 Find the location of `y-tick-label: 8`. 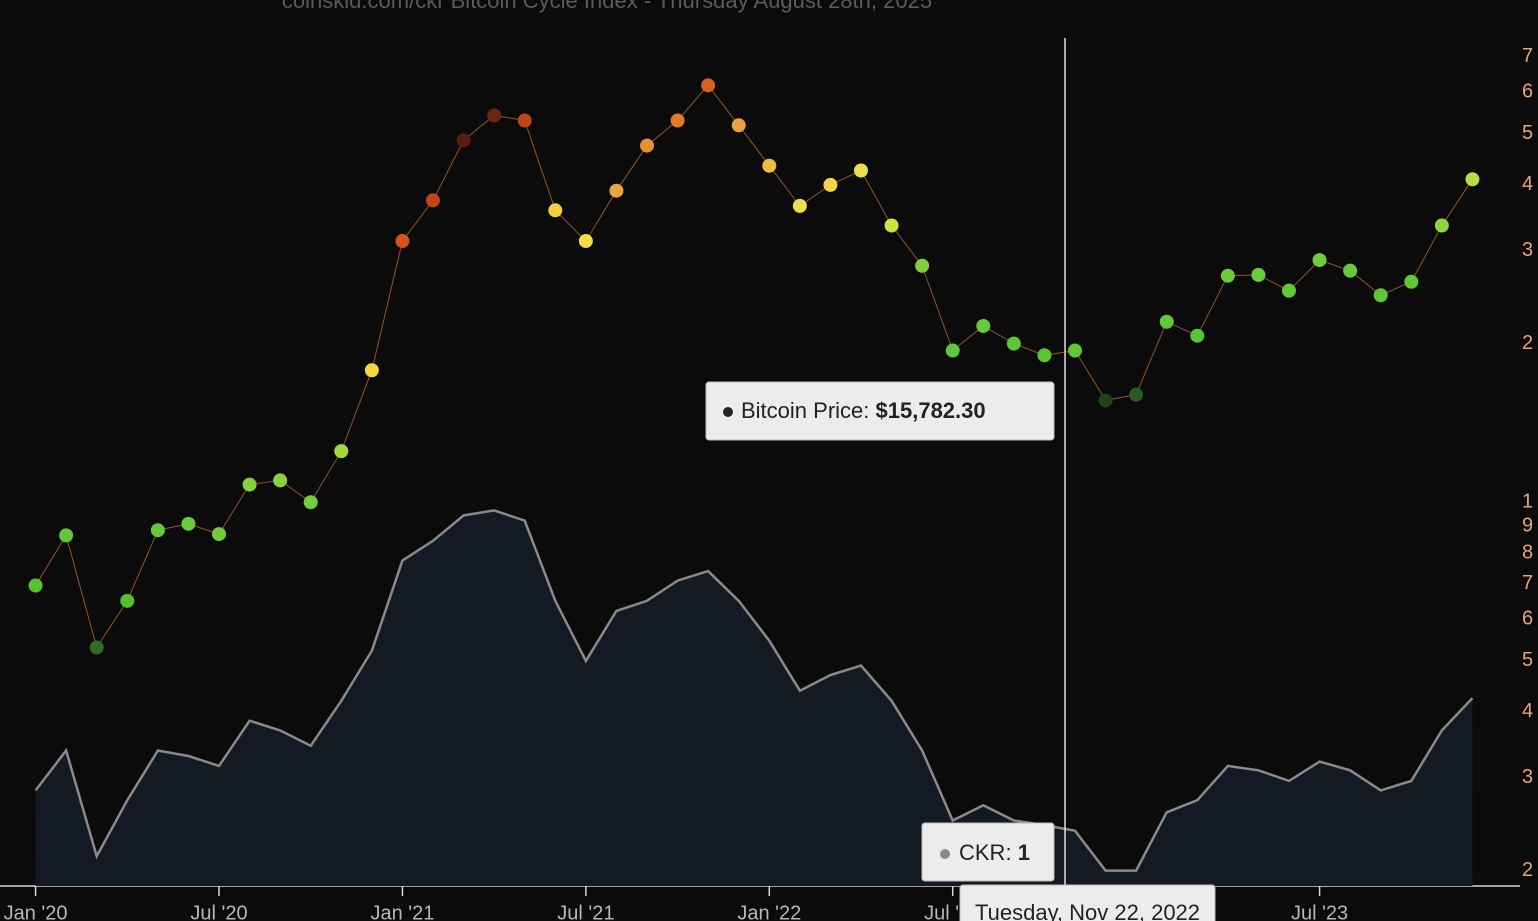

y-tick-label: 8 is located at coordinates (1527, 553).